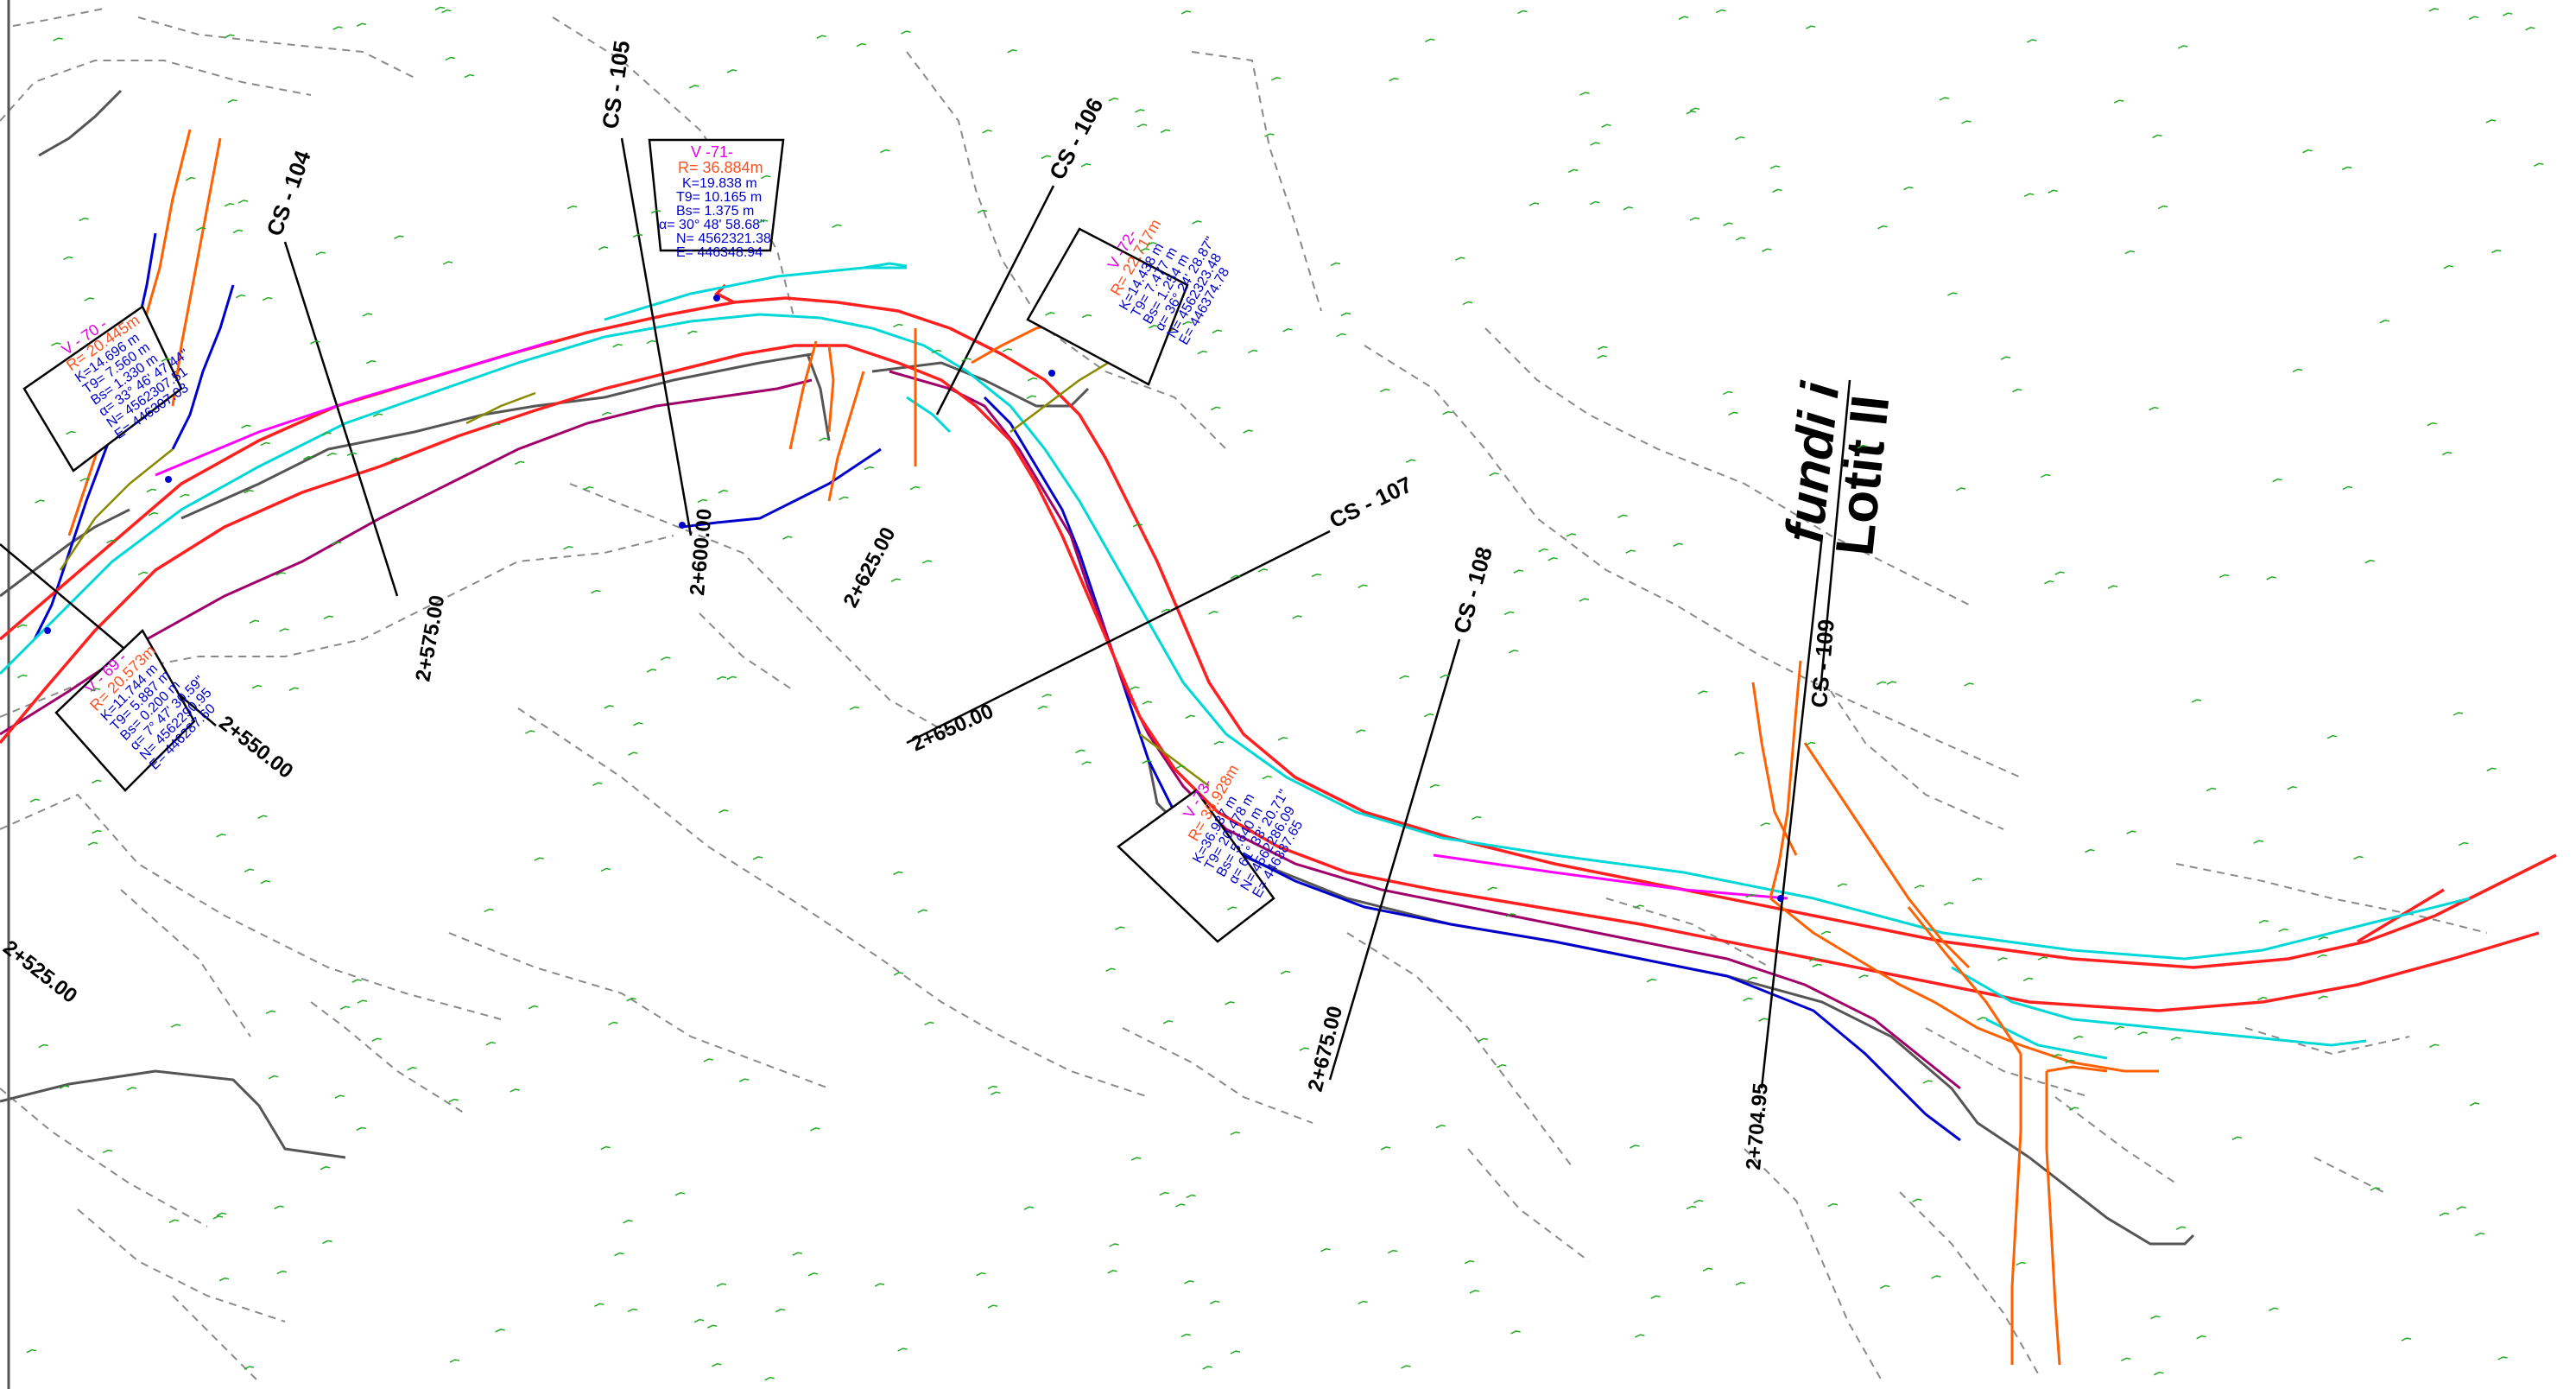 The height and width of the screenshot is (1389, 2576). Describe the element at coordinates (719, 197) in the screenshot. I see `v71-line-2: T9= 10.165 m` at that location.